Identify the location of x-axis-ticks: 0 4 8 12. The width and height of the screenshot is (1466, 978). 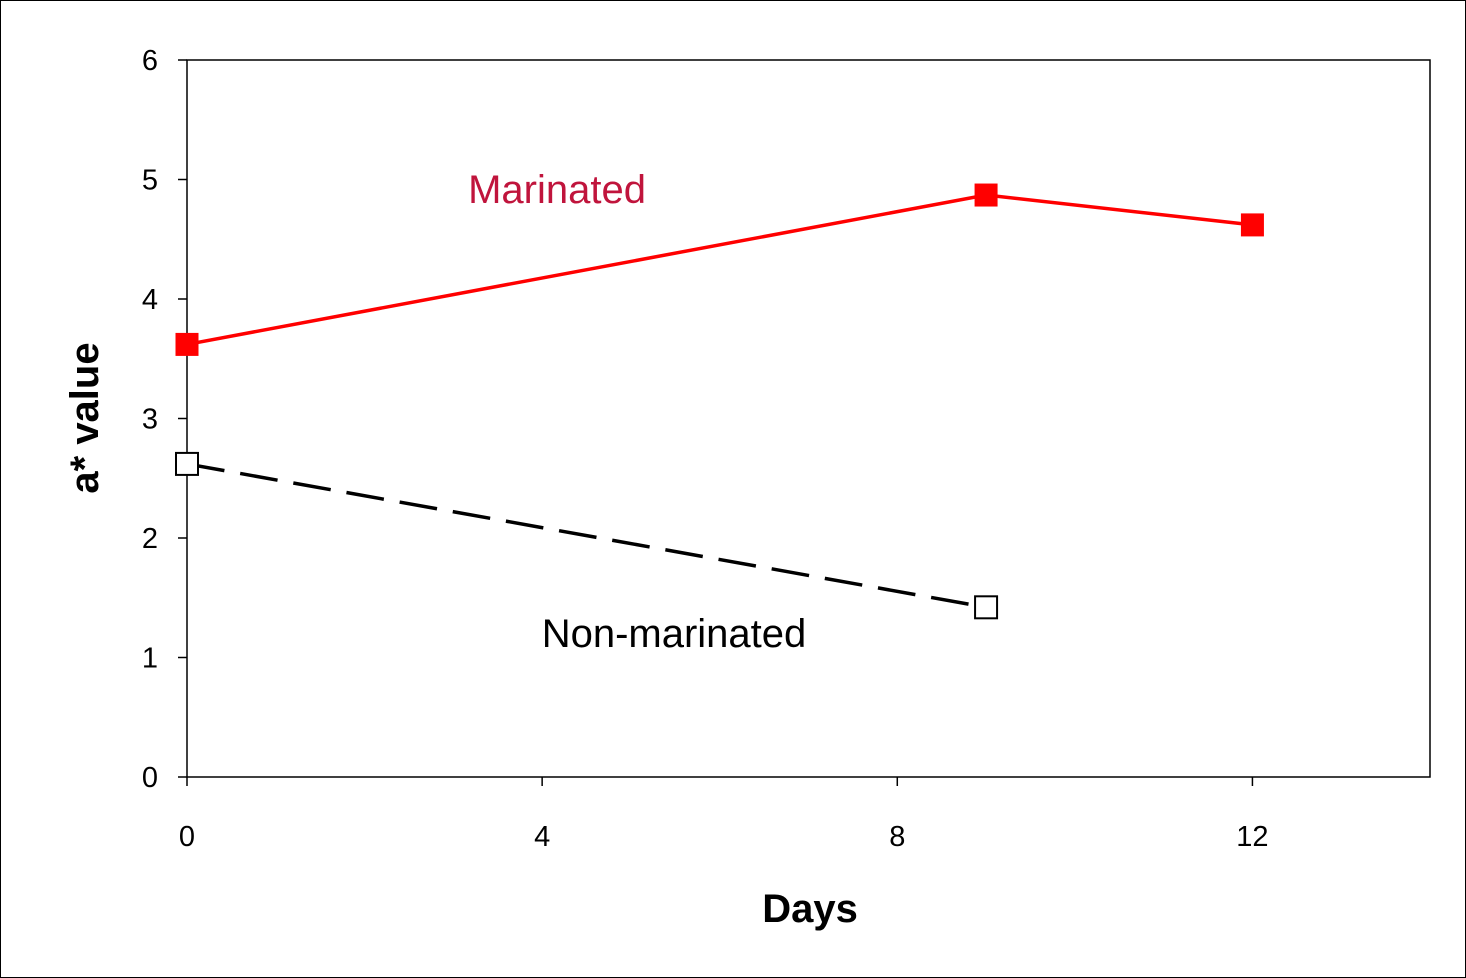
(724, 815).